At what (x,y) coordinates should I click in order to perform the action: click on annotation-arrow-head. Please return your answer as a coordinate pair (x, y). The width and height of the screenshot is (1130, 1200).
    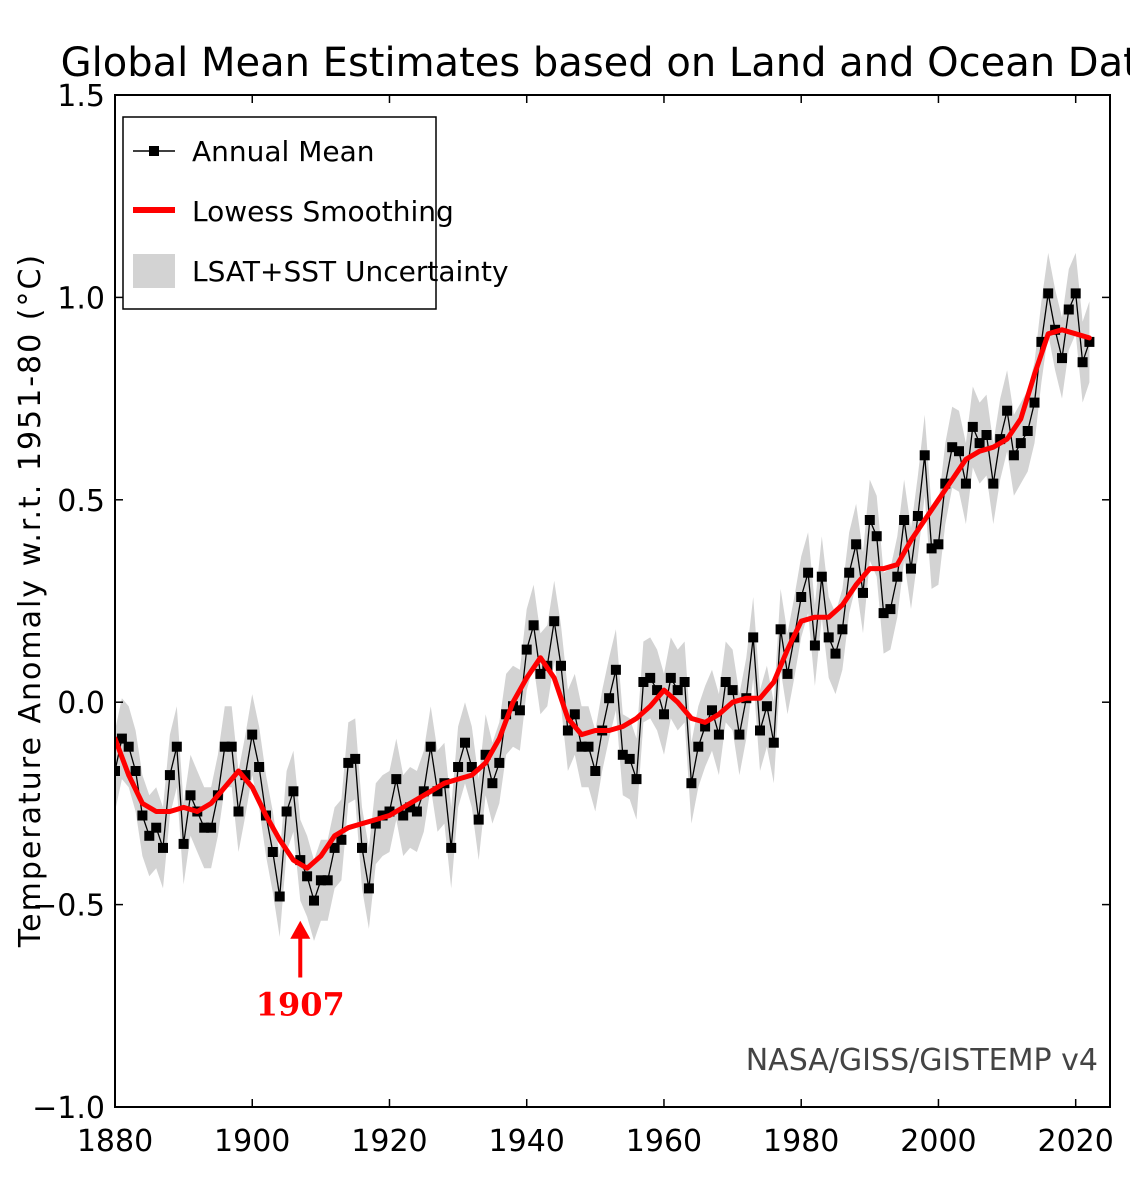
    Looking at the image, I should click on (300, 929).